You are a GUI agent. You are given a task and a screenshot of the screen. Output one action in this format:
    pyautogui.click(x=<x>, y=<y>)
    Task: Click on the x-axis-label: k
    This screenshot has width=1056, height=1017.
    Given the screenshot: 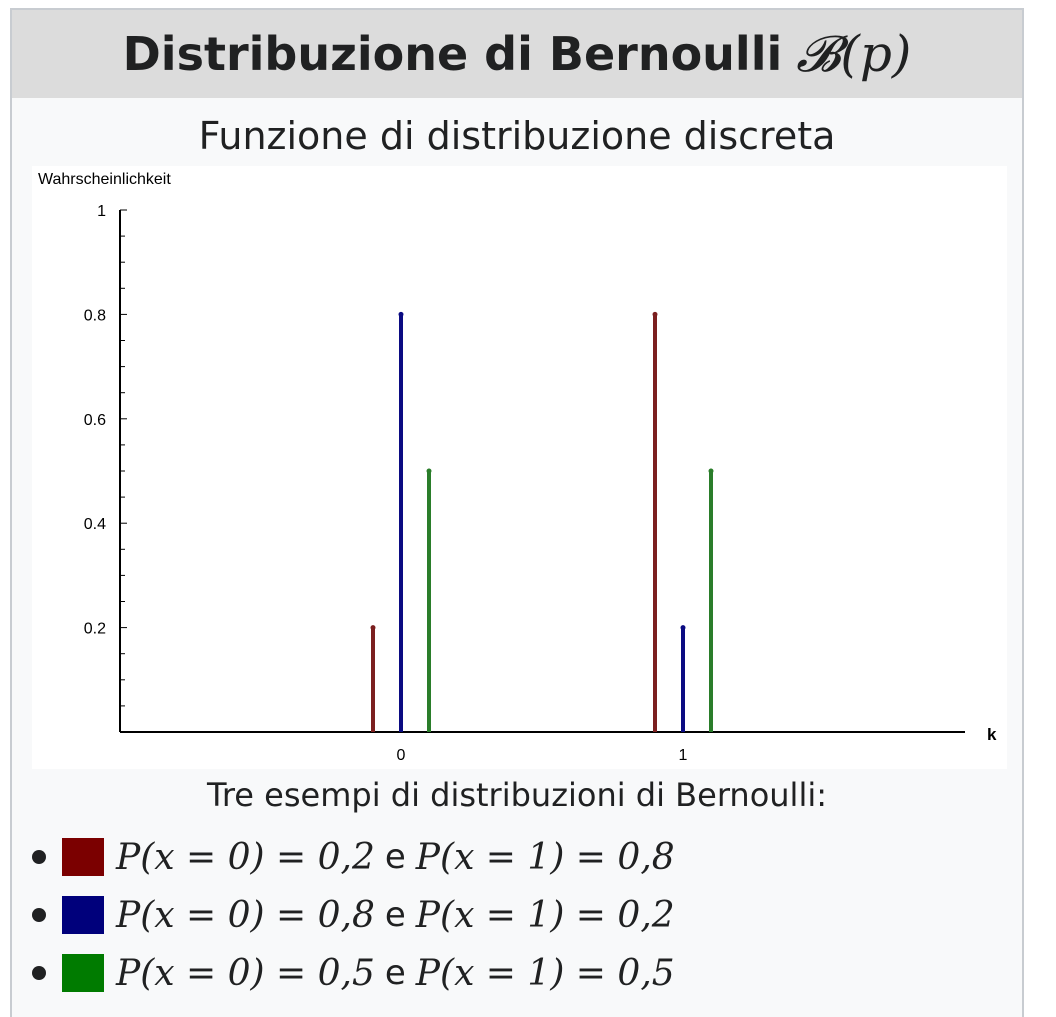 What is the action you would take?
    pyautogui.click(x=992, y=734)
    